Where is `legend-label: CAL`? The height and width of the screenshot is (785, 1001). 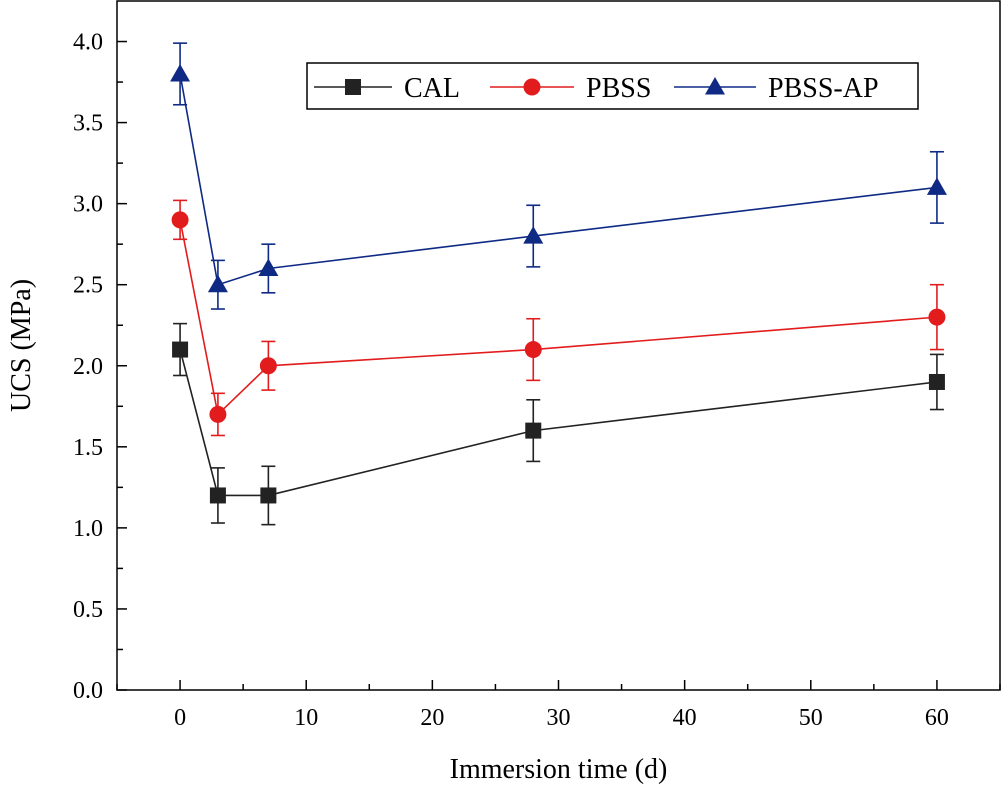 legend-label: CAL is located at coordinates (432, 88).